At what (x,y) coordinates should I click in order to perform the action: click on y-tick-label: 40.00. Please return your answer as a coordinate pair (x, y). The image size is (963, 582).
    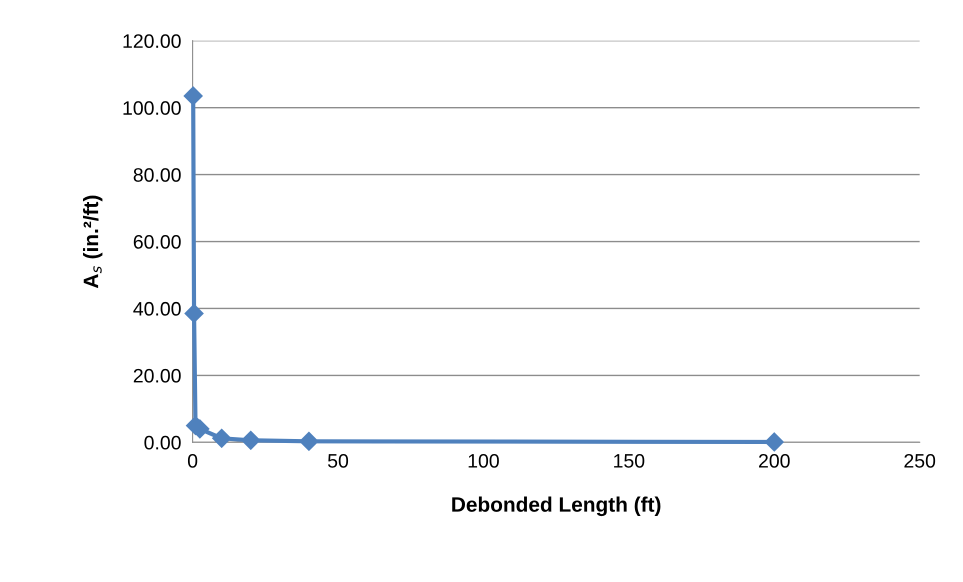
    Looking at the image, I should click on (157, 309).